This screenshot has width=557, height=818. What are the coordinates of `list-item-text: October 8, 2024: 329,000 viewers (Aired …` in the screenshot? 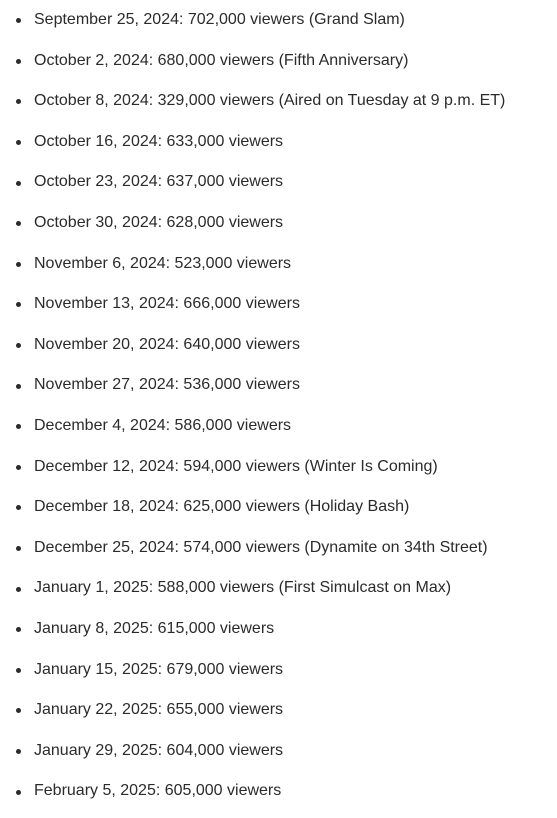 It's located at (270, 101).